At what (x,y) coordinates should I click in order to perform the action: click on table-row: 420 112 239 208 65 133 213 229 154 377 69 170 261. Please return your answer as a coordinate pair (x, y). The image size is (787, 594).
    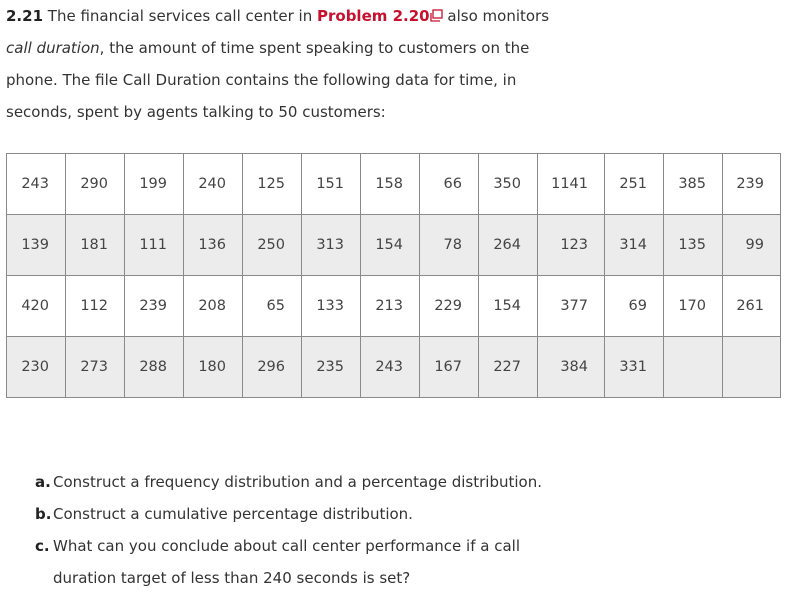
    Looking at the image, I should click on (393, 306).